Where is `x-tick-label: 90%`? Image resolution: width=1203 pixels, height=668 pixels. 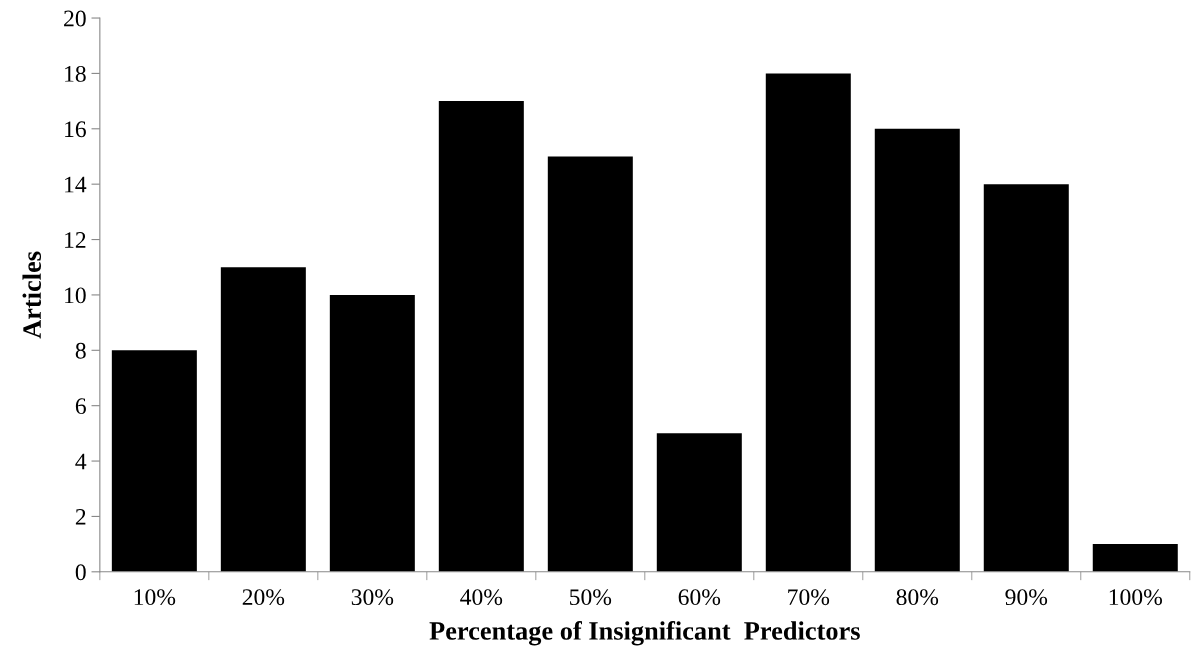
x-tick-label: 90% is located at coordinates (1026, 597).